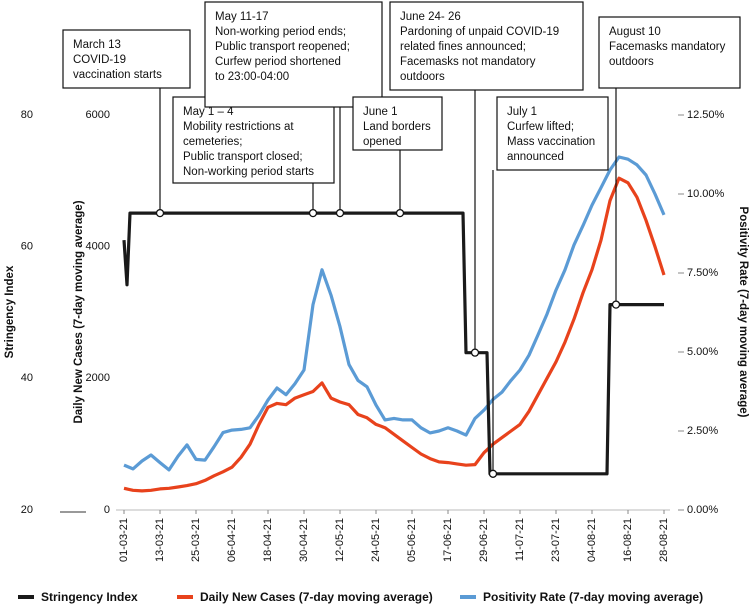  Describe the element at coordinates (702, 431) in the screenshot. I see `y3-tick-label: 2.50%` at that location.